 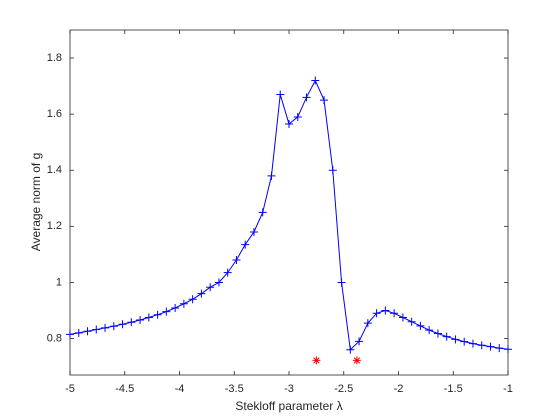 I want to click on x-tick-label: -2.5, so click(x=343, y=389).